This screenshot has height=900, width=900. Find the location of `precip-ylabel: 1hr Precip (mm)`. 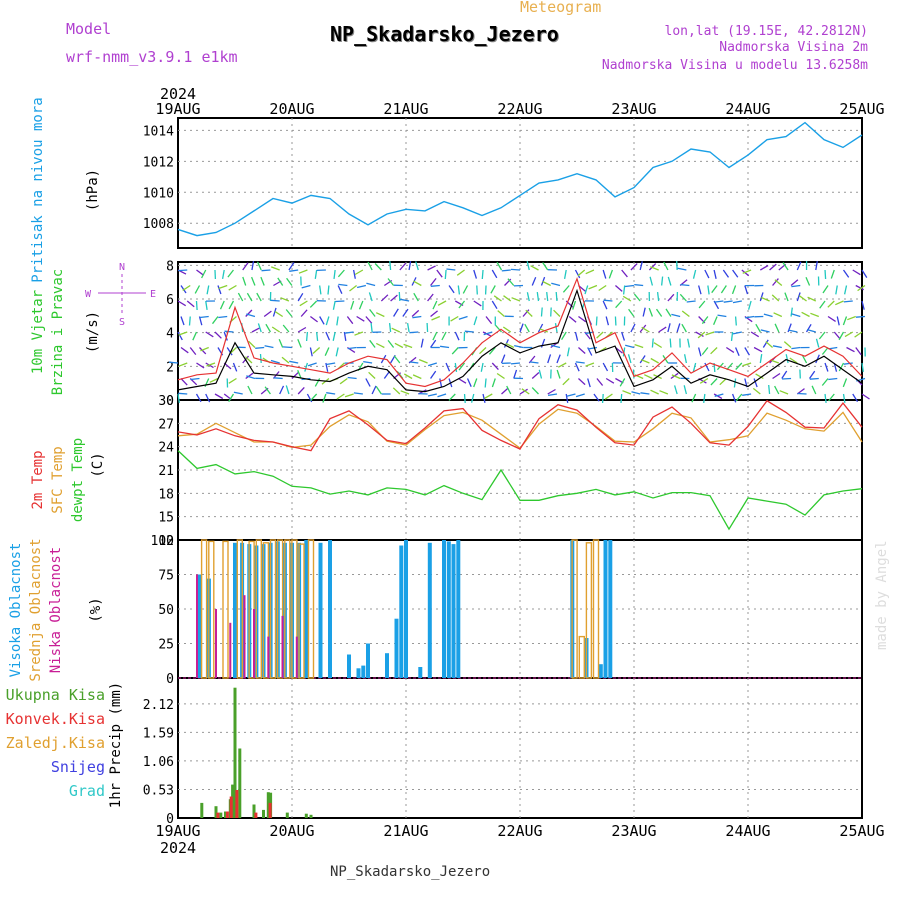

precip-ylabel: 1hr Precip (mm) is located at coordinates (116, 745).